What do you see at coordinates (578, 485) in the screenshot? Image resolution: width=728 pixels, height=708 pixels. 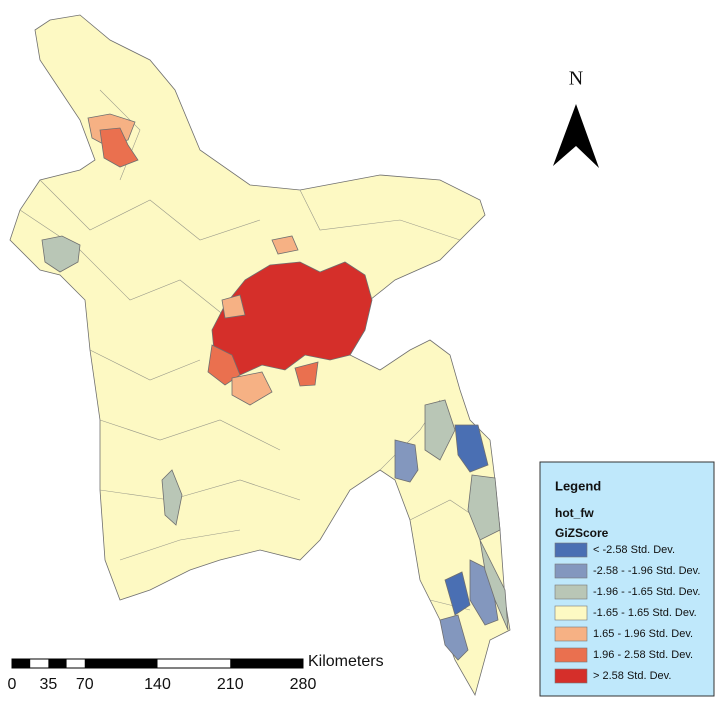 I see `legend-title: Legend` at bounding box center [578, 485].